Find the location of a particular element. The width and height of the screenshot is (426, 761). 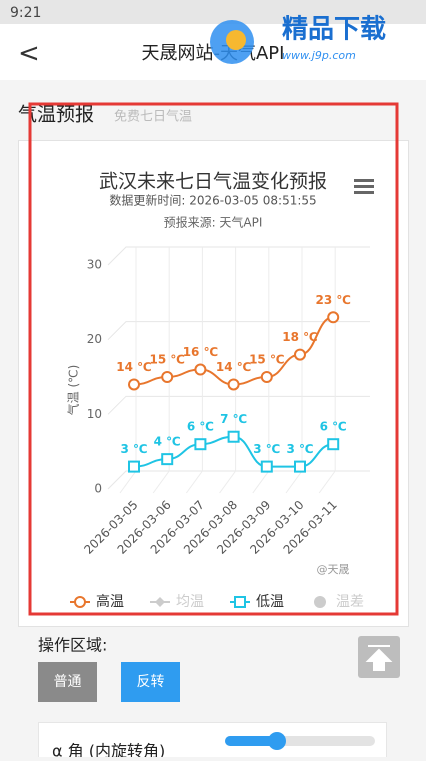

section-title: 气温预报 is located at coordinates (56, 115).